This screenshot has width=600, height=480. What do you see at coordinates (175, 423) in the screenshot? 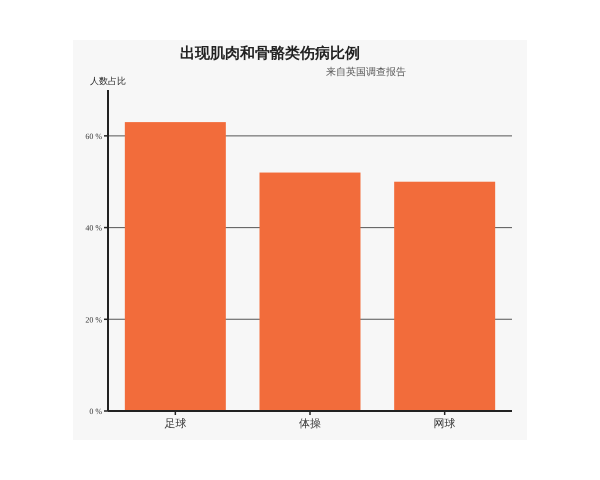
I see `x-tick-label: 足球` at bounding box center [175, 423].